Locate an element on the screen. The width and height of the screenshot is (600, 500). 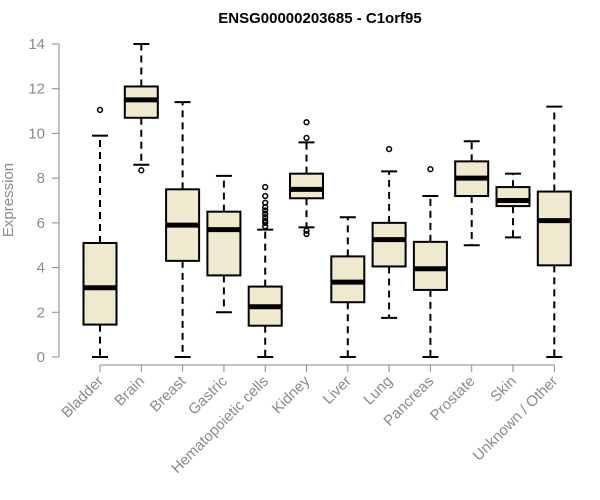
x-tick-label: Lung is located at coordinates (378, 391).